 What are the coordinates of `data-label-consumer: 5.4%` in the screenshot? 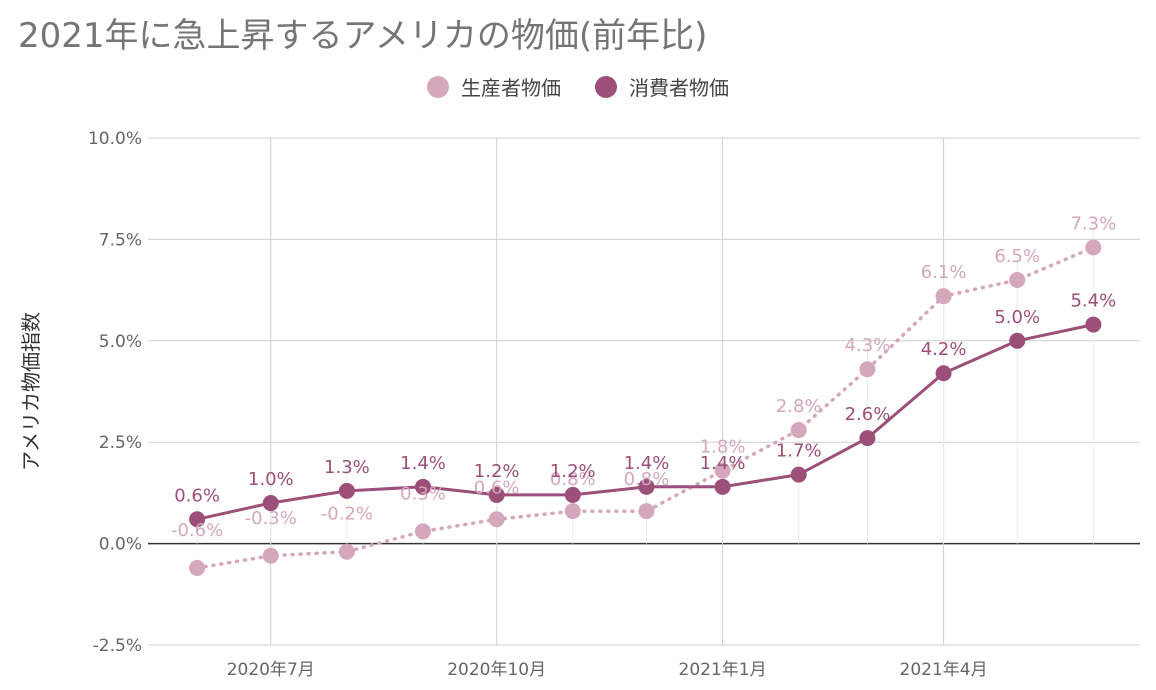 It's located at (1093, 301).